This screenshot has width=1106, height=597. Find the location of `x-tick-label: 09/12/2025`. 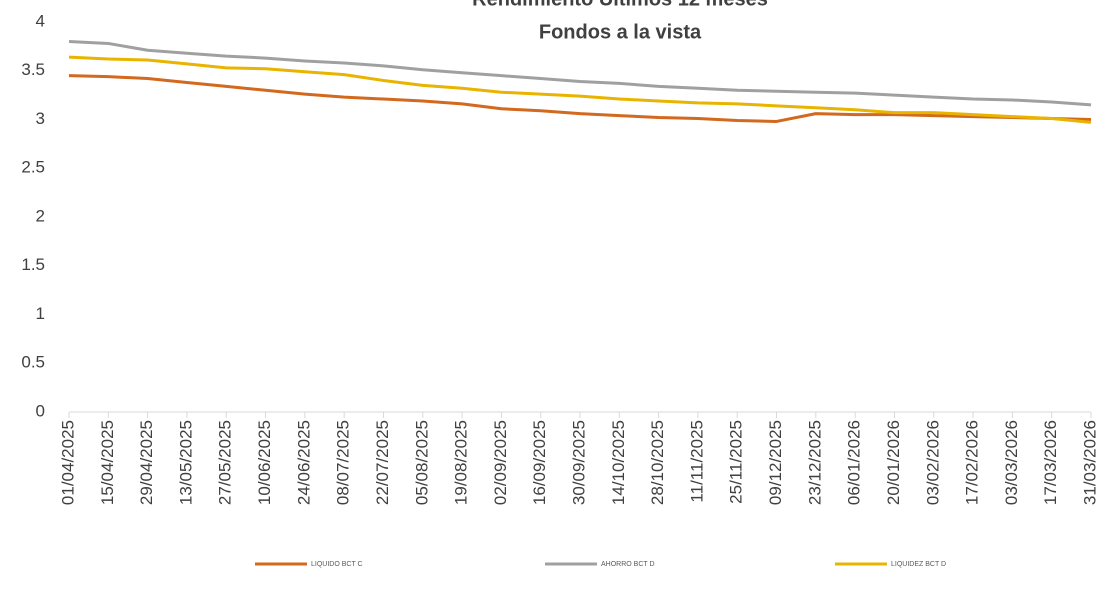

x-tick-label: 09/12/2025 is located at coordinates (775, 462).